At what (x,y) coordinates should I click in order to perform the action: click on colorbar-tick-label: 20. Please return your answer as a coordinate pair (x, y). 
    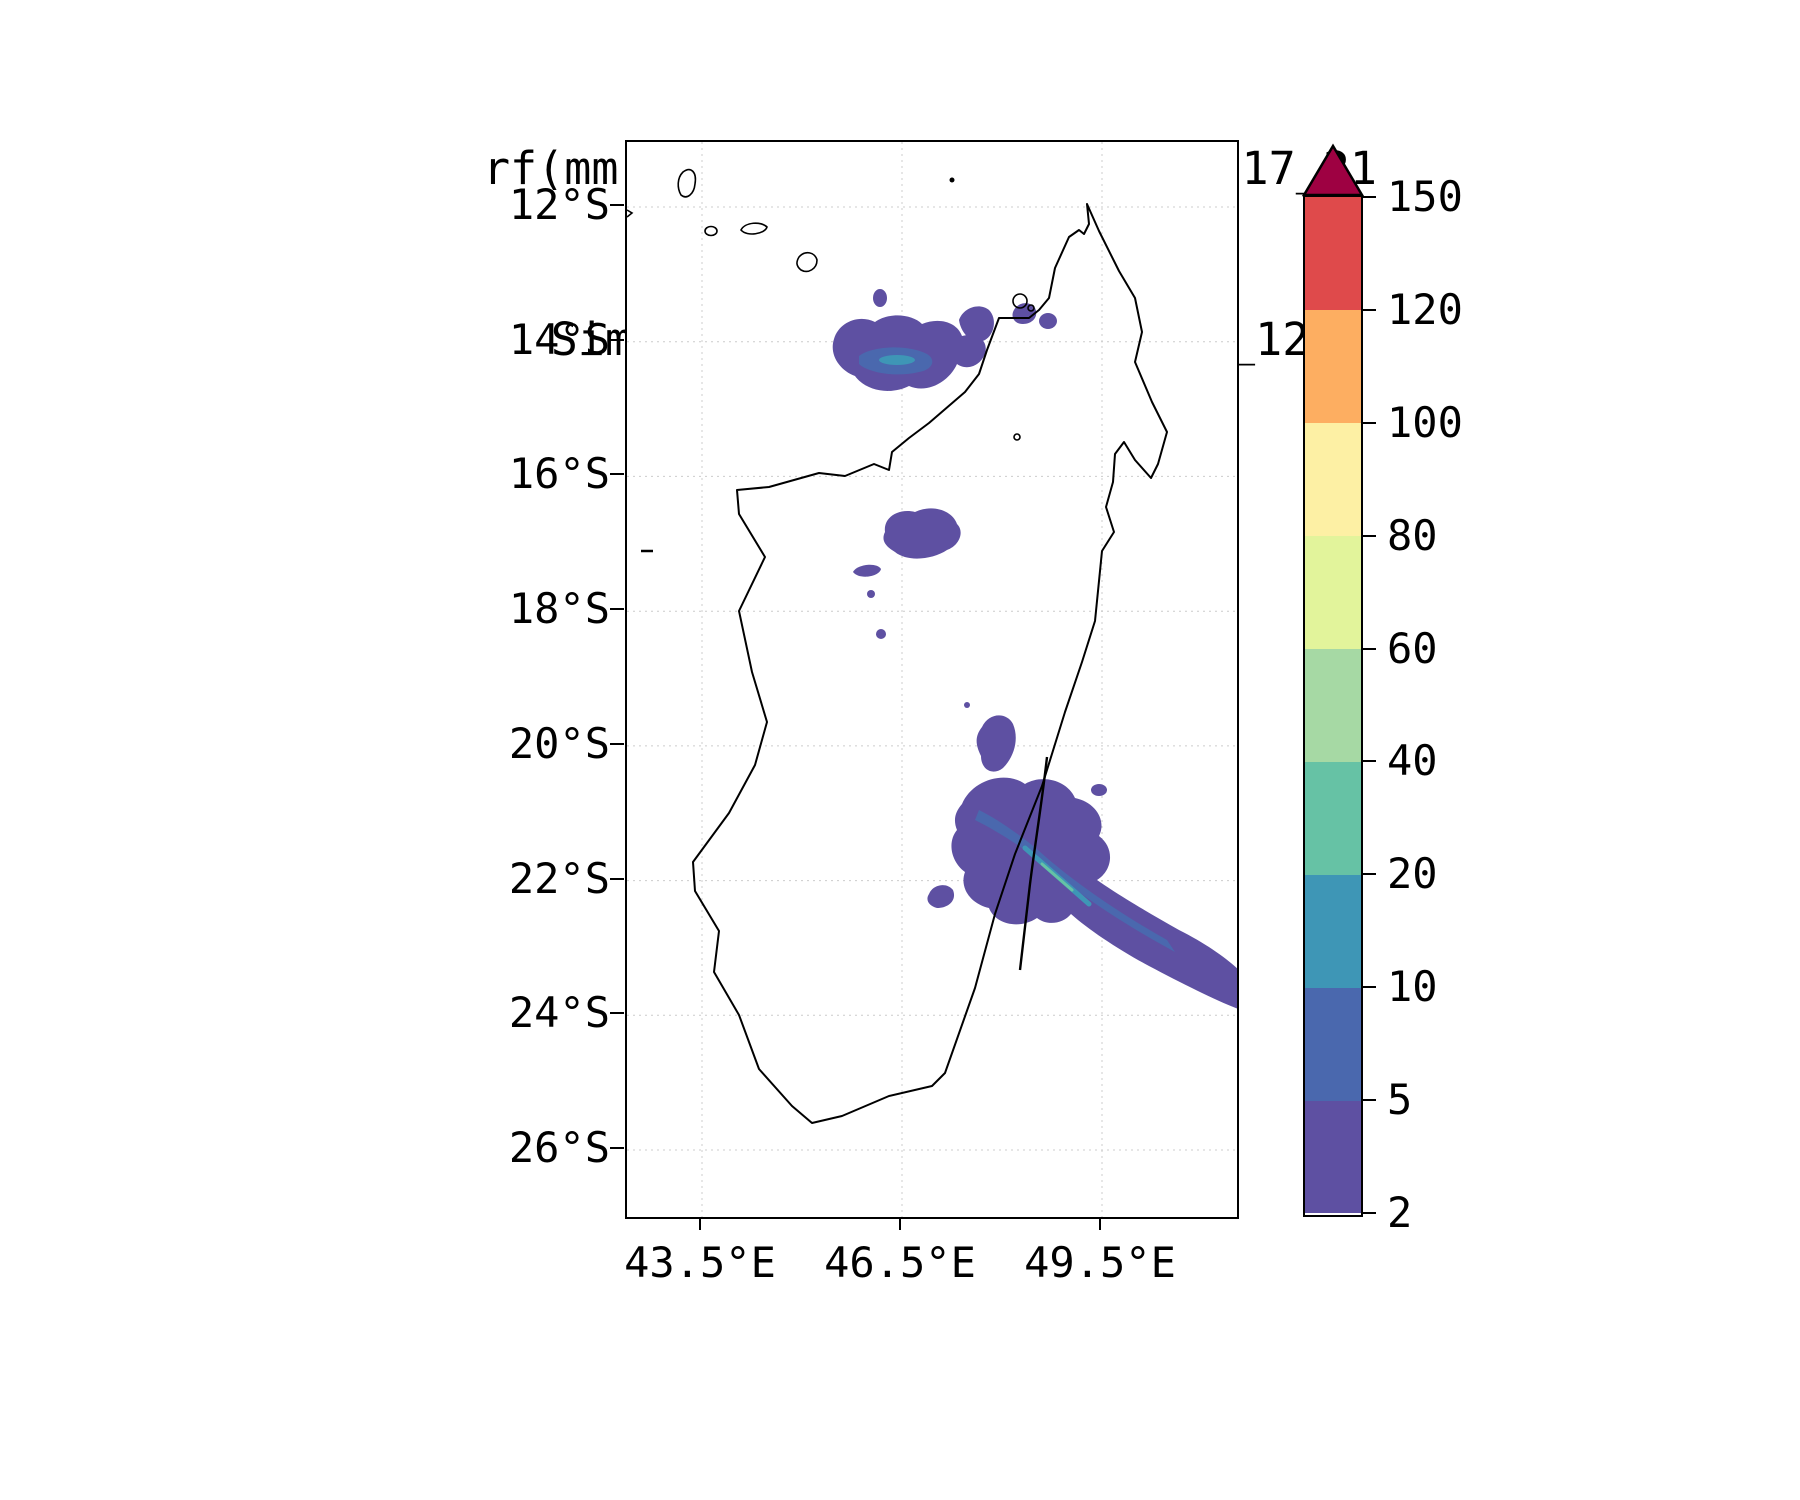
    Looking at the image, I should click on (1412, 874).